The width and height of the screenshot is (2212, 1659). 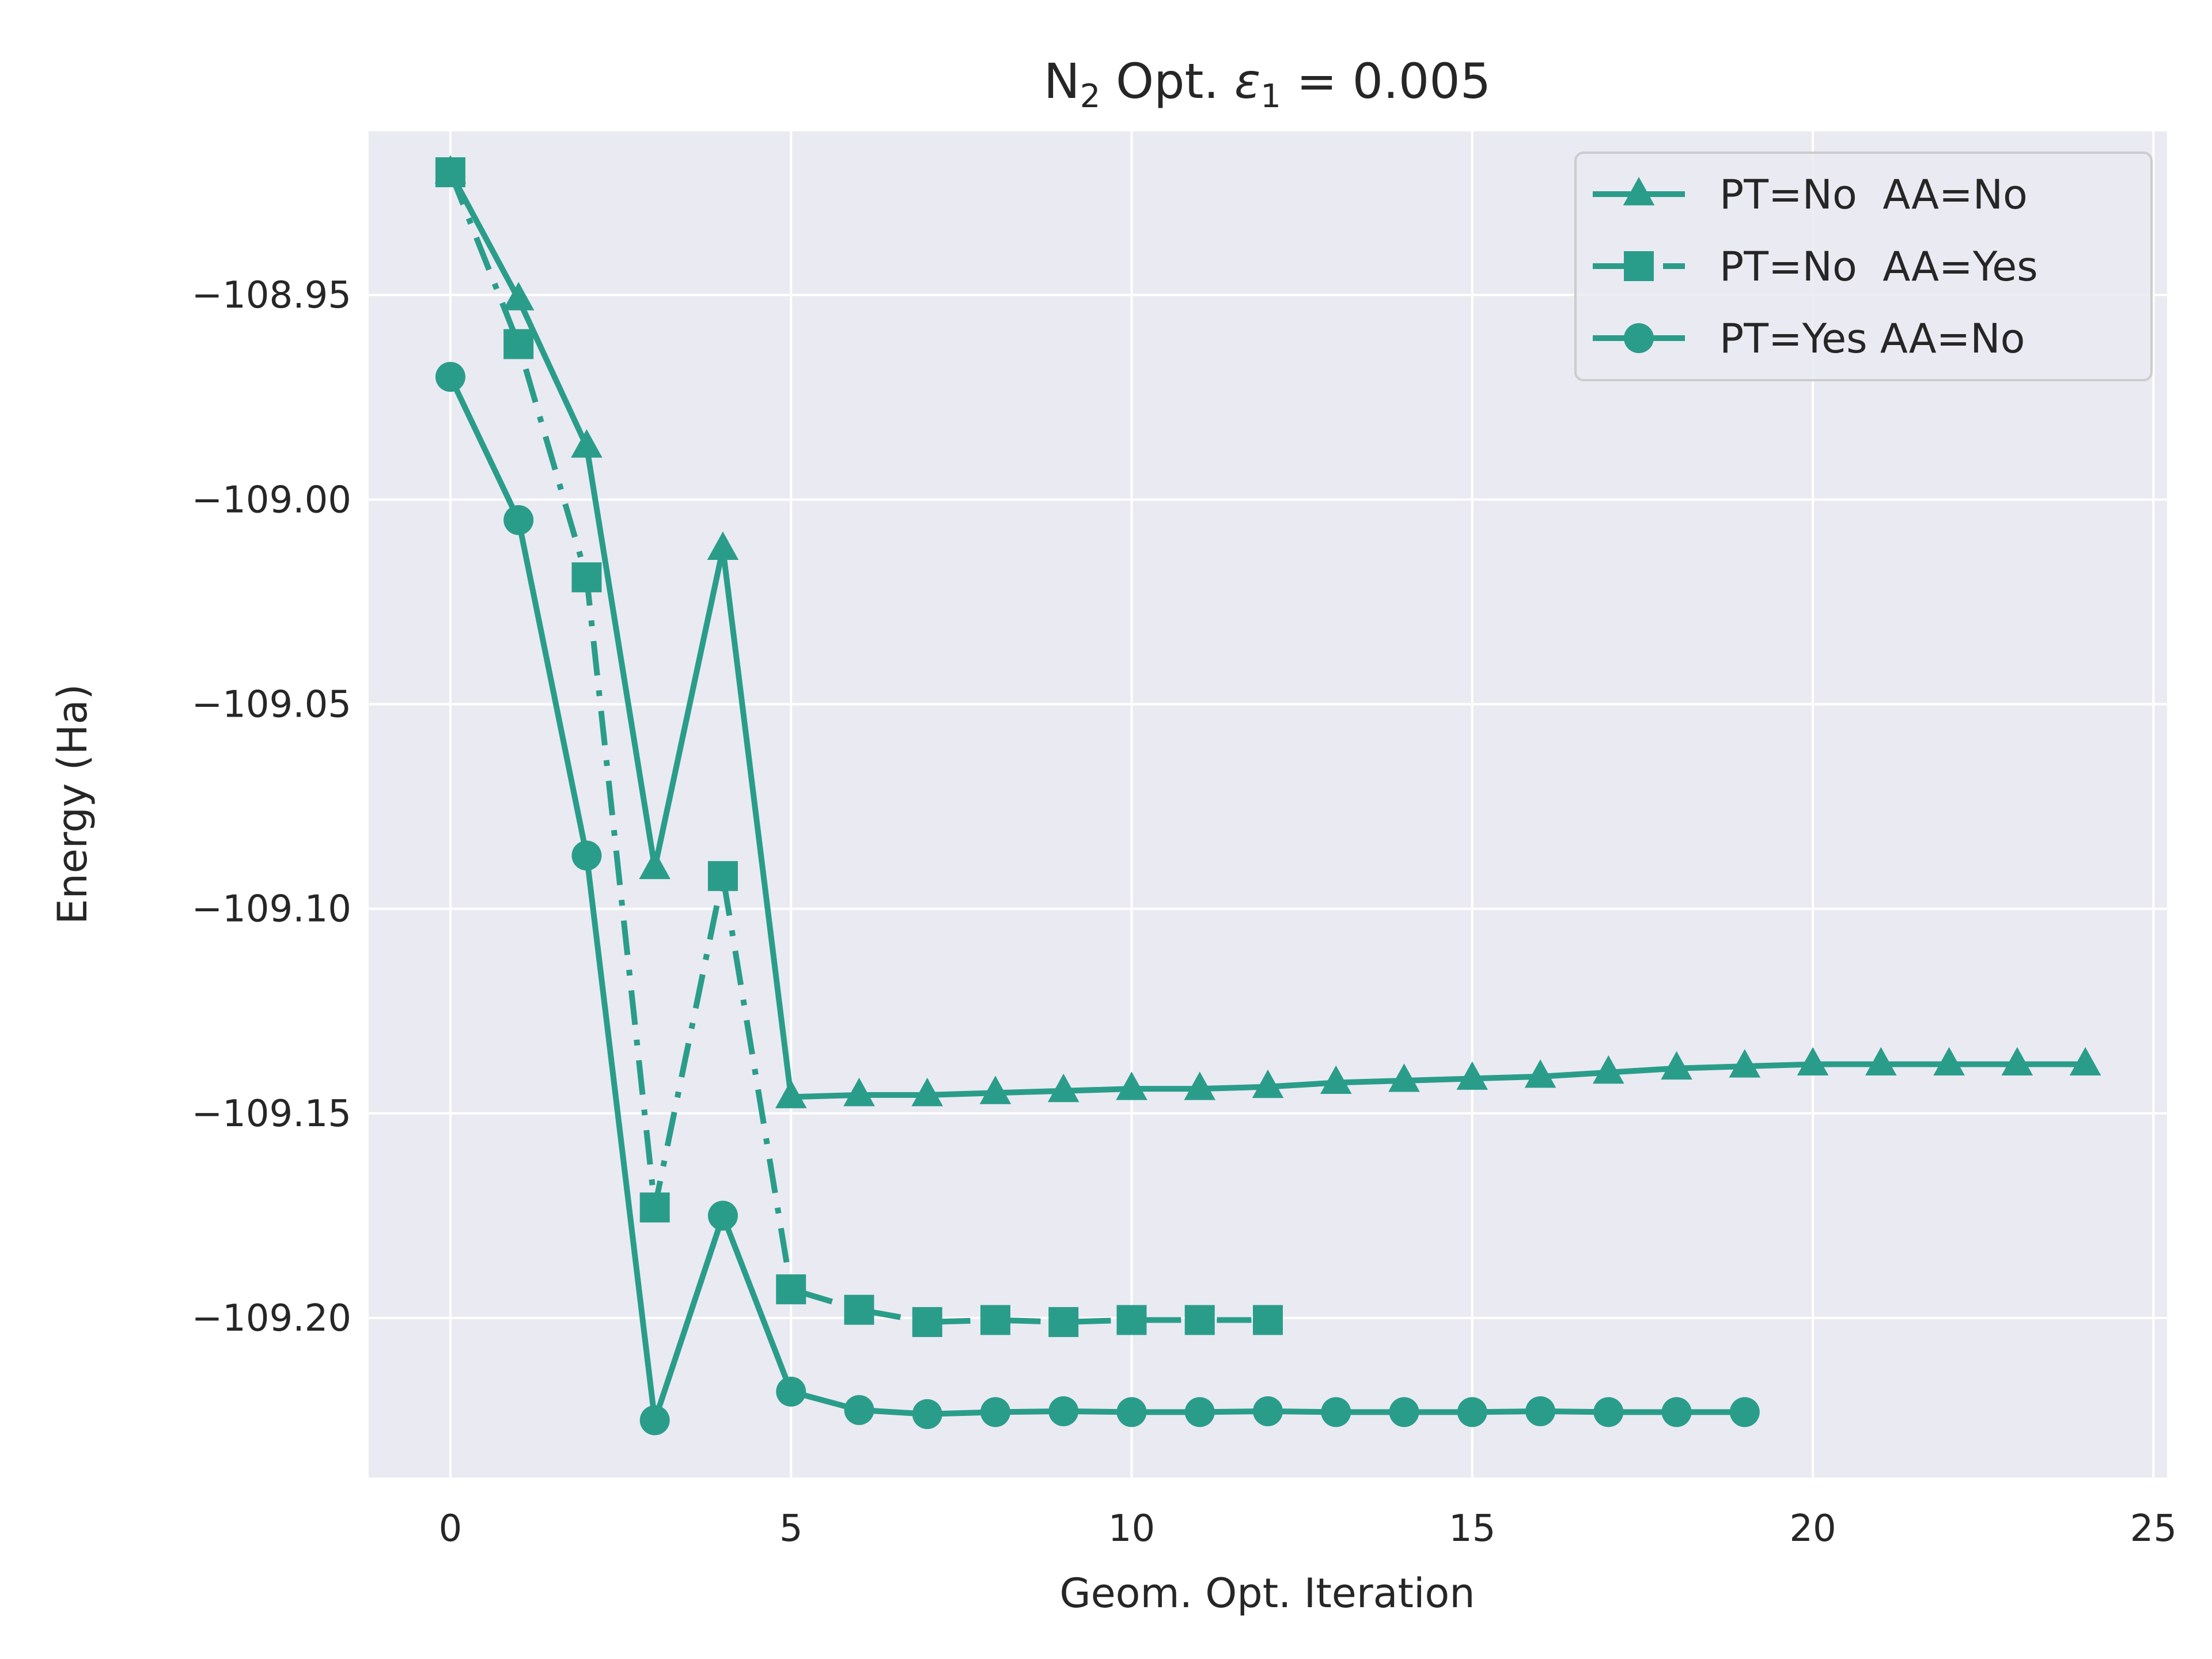 I want to click on legend-entry: PT=No AA=Yes, so click(x=1815, y=266).